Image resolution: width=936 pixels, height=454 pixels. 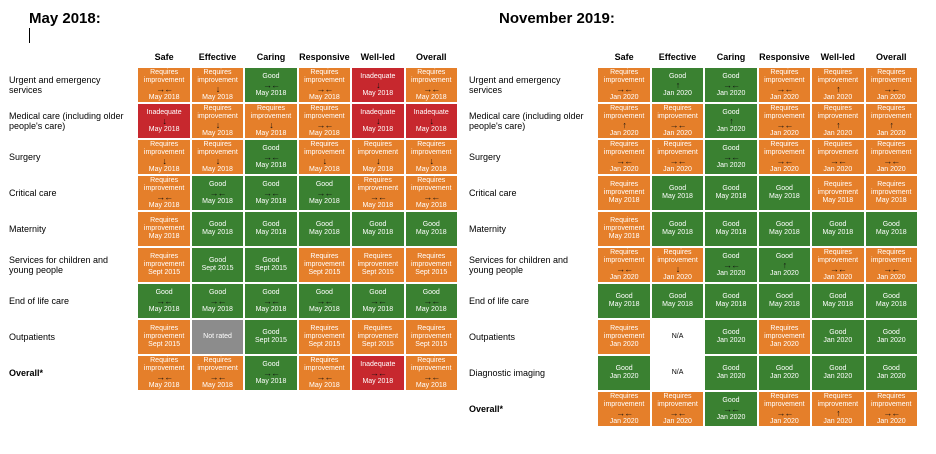 I want to click on rating-cell-outpatients-caring: Good Jan 2020, so click(x=731, y=337).